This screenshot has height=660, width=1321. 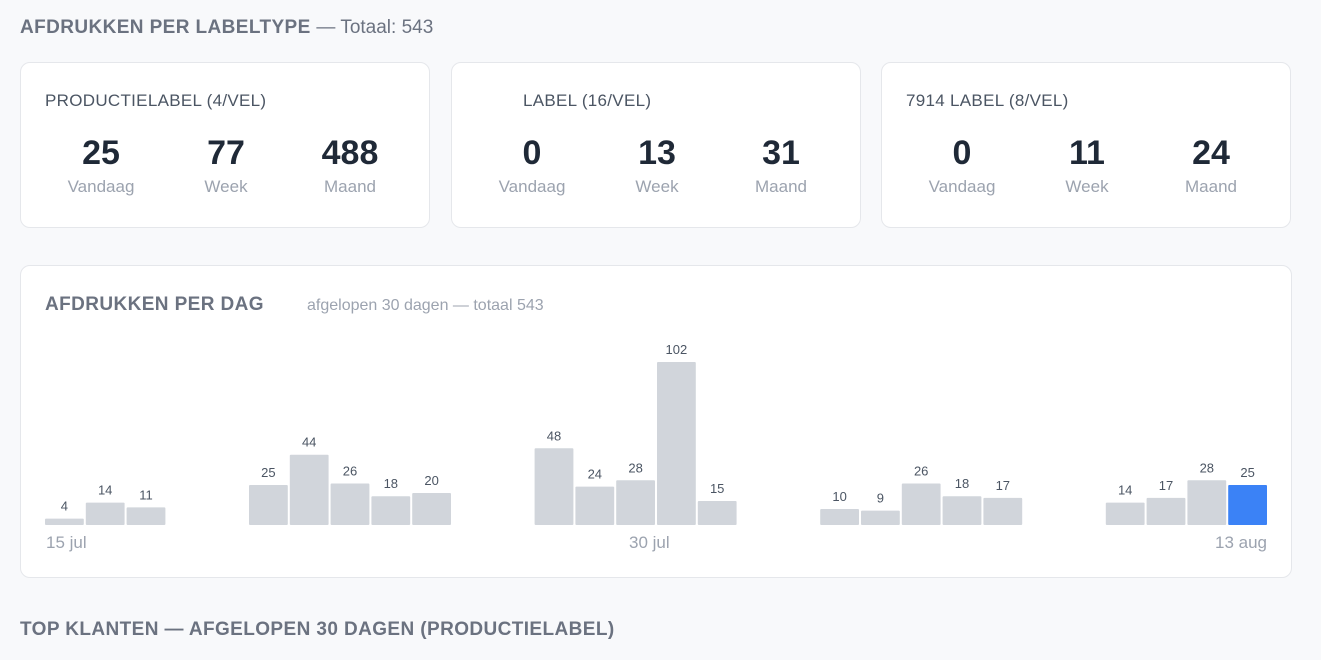 I want to click on stat-month: 24 Maand, so click(x=1211, y=165).